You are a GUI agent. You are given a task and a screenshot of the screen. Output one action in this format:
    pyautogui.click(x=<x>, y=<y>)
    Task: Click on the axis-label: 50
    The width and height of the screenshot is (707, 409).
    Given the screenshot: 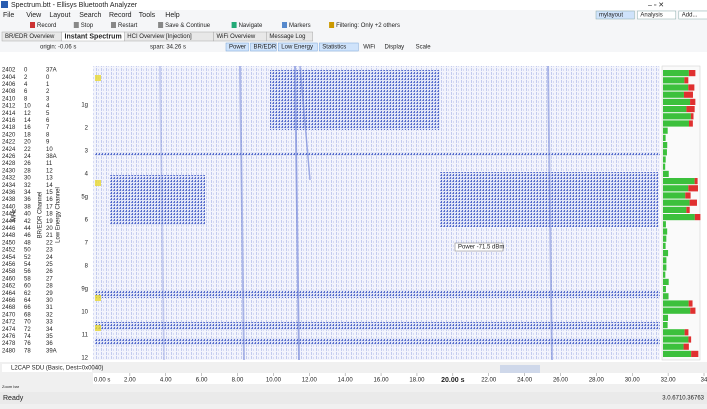 What is the action you would take?
    pyautogui.click(x=27, y=251)
    